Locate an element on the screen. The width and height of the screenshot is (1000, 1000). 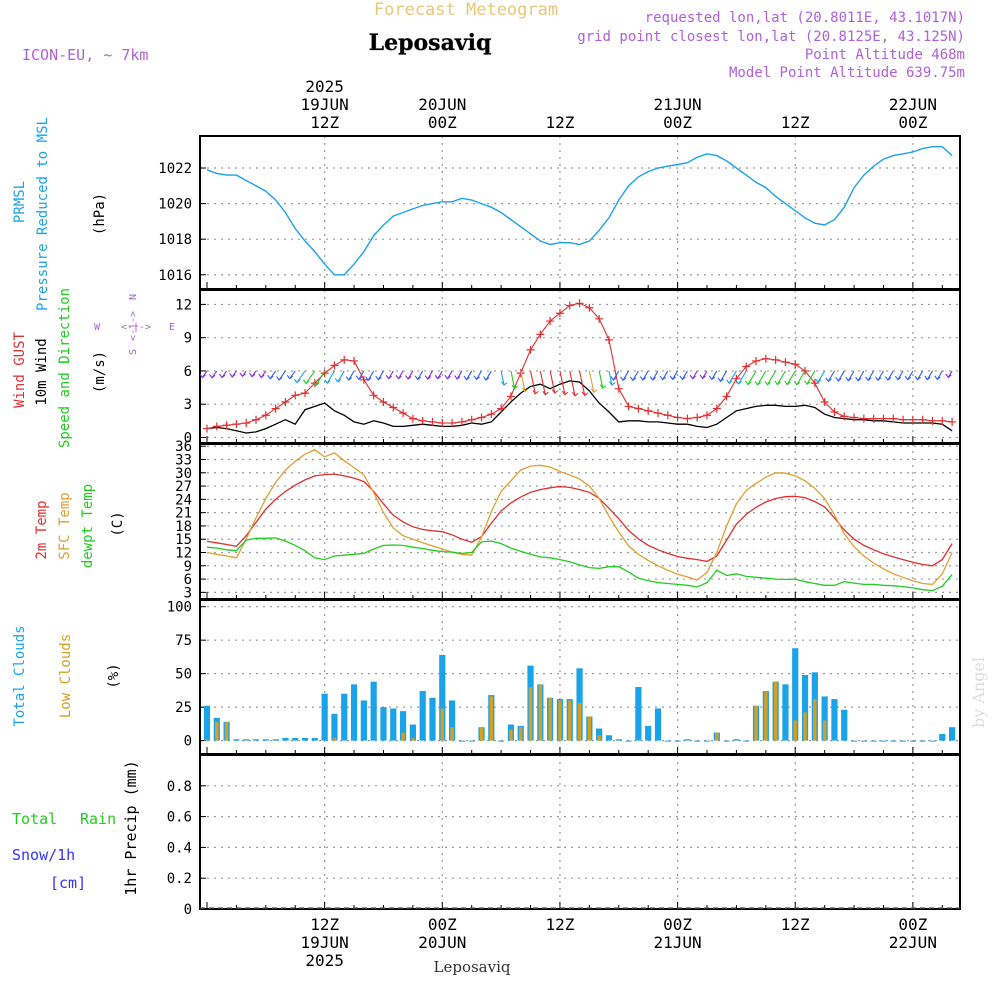
temp-label-2m: 2m Temp is located at coordinates (42, 529).